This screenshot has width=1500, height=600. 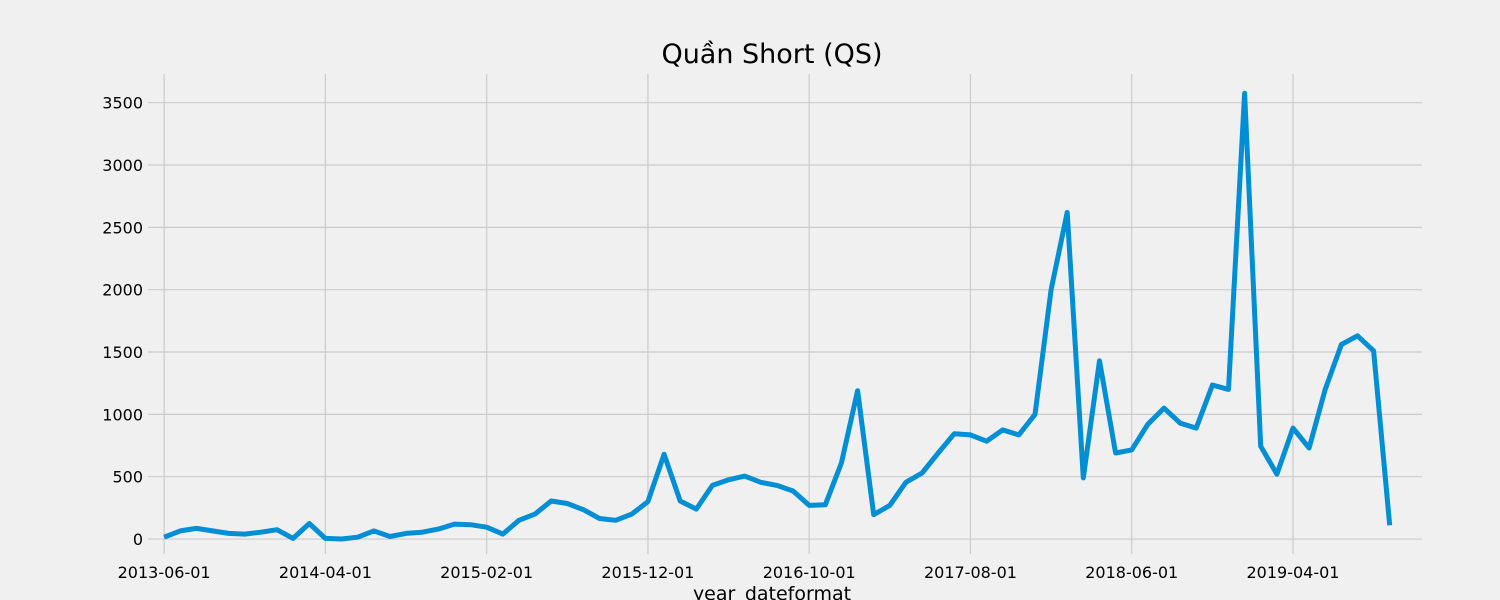 What do you see at coordinates (325, 572) in the screenshot?
I see `x-tick-label: 2014-04-01` at bounding box center [325, 572].